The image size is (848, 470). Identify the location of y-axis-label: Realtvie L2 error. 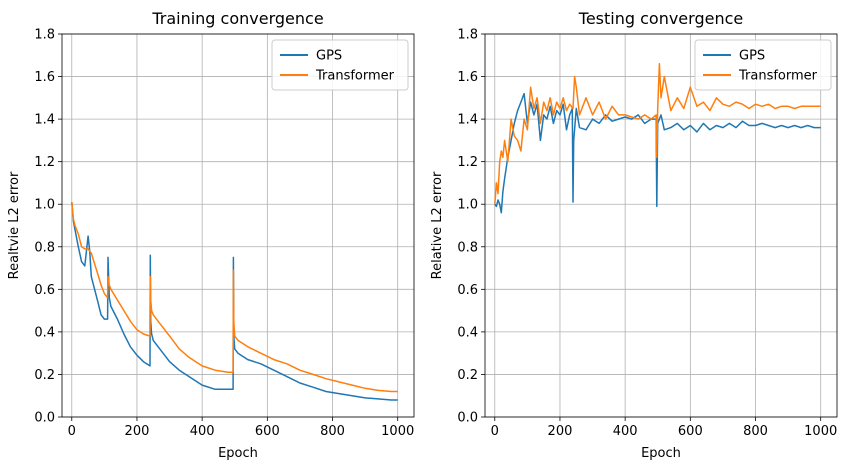
(14, 225).